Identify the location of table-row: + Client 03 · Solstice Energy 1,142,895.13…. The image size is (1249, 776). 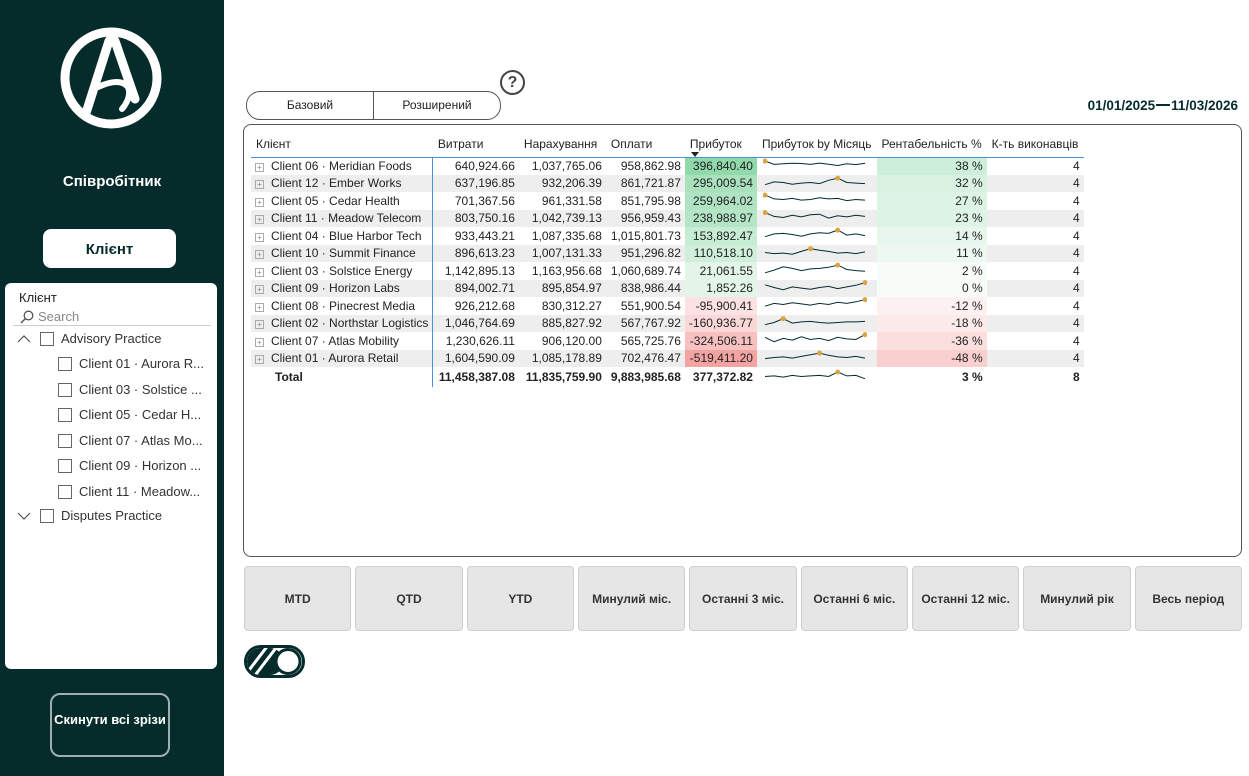
(667, 271).